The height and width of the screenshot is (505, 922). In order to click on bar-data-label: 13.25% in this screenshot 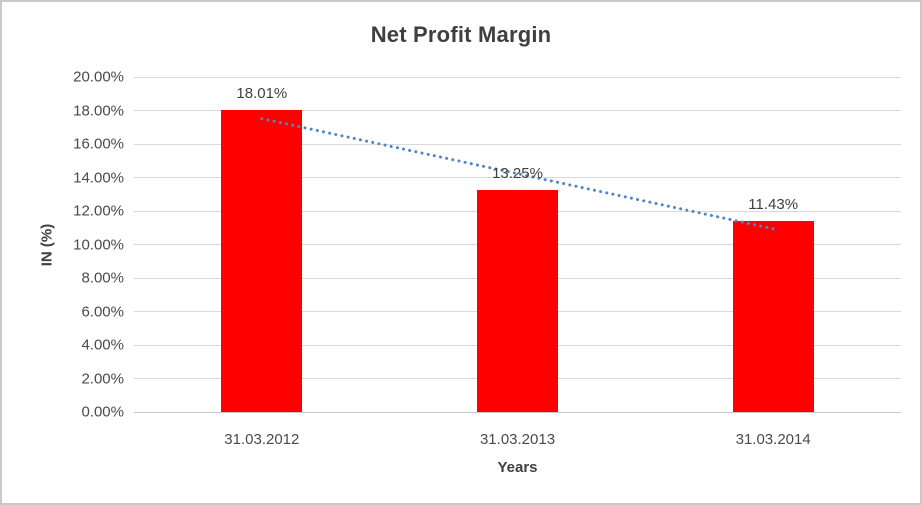, I will do `click(517, 174)`.